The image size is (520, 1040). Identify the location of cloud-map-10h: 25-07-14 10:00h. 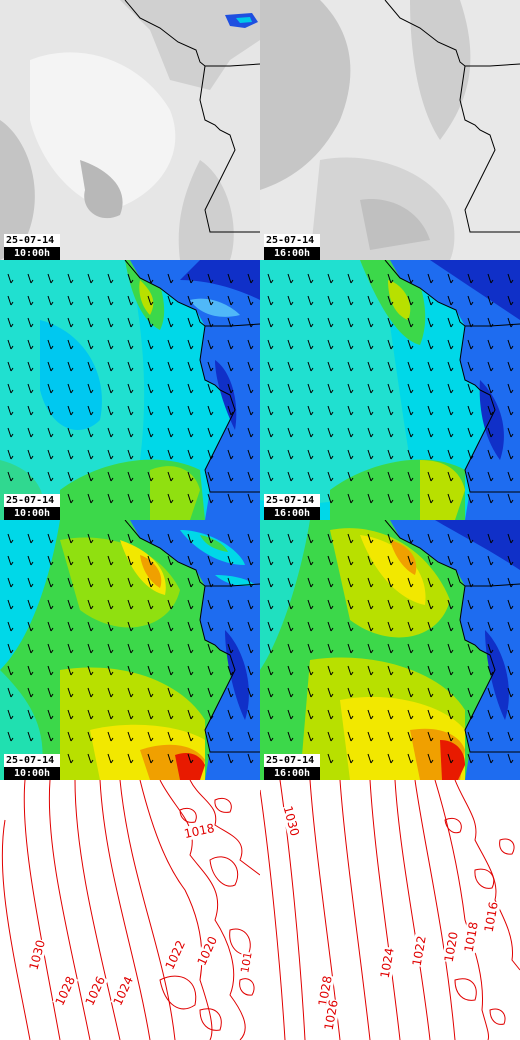
(130, 130).